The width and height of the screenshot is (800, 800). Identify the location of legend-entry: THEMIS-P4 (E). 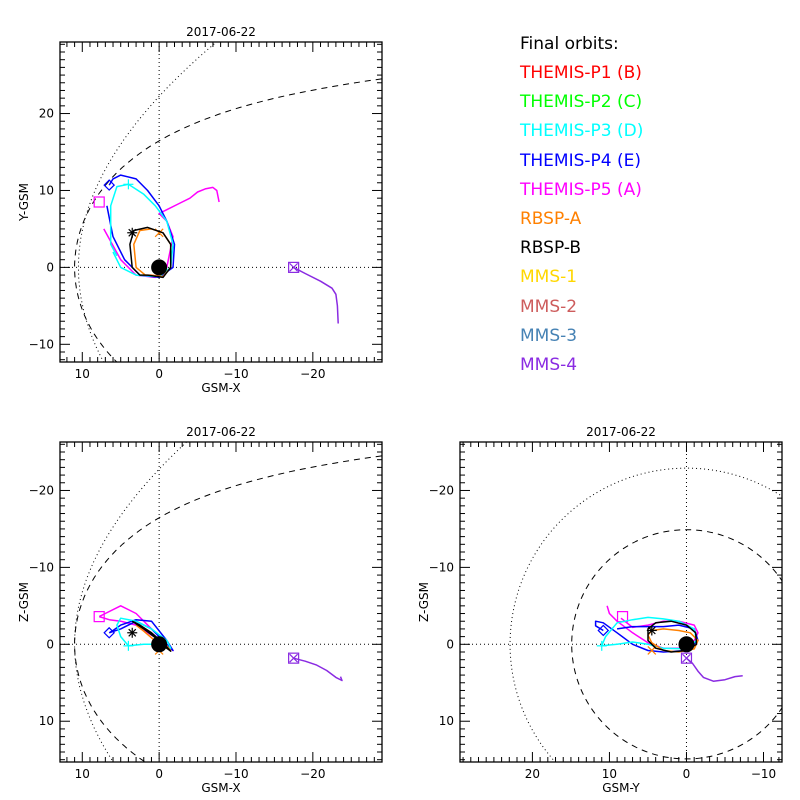
(580, 160).